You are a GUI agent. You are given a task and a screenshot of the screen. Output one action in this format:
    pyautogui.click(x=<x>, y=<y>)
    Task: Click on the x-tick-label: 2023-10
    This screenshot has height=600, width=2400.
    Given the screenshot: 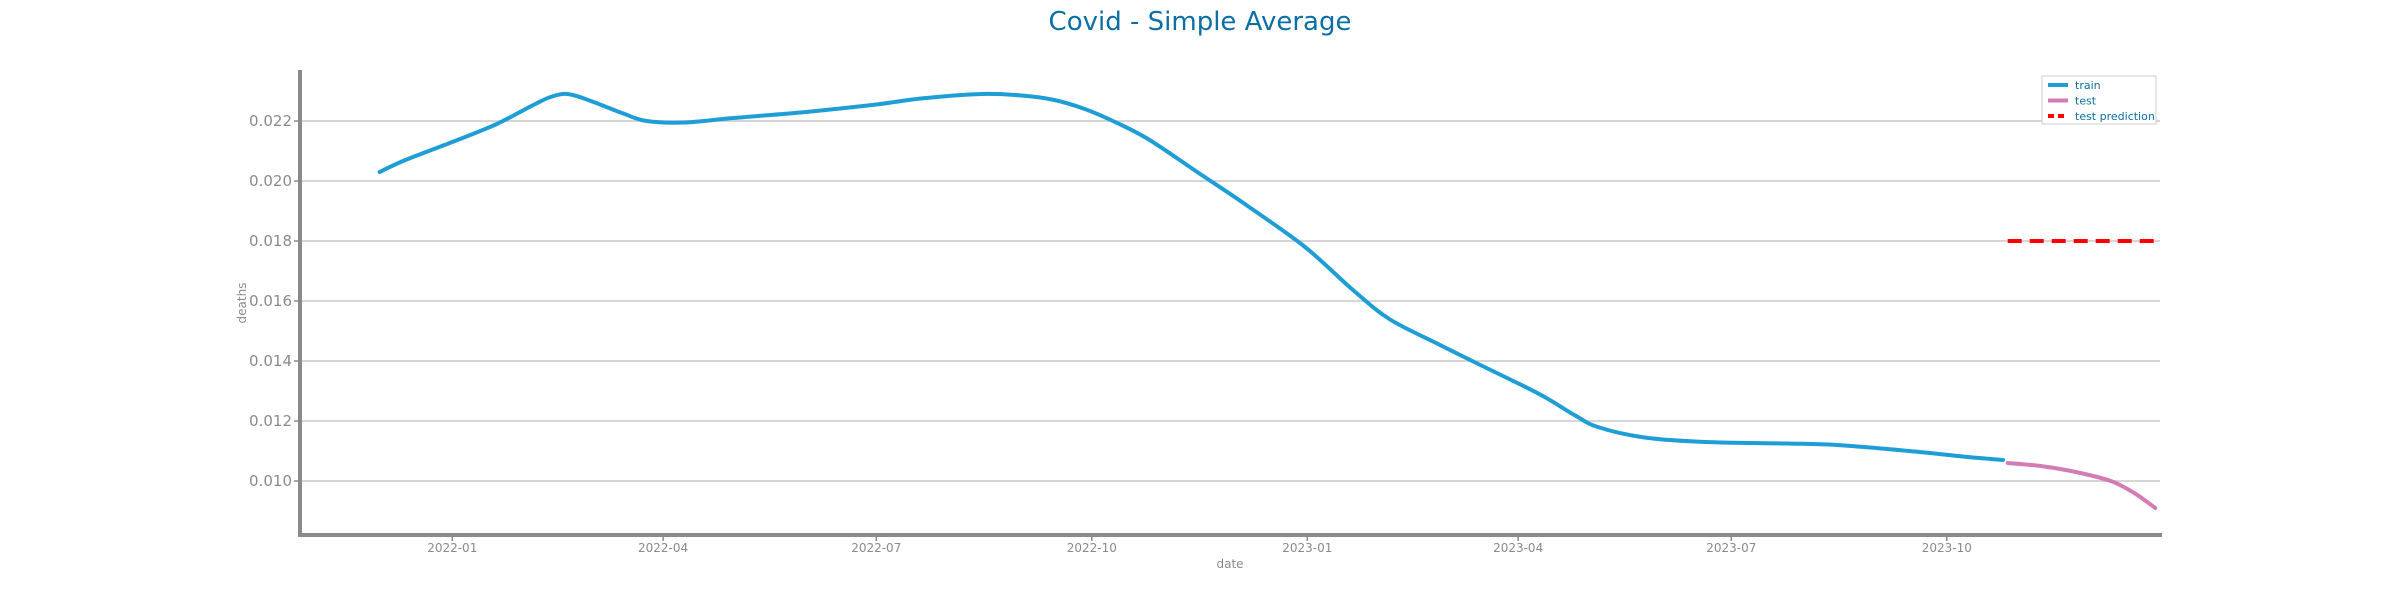 What is the action you would take?
    pyautogui.click(x=1947, y=548)
    